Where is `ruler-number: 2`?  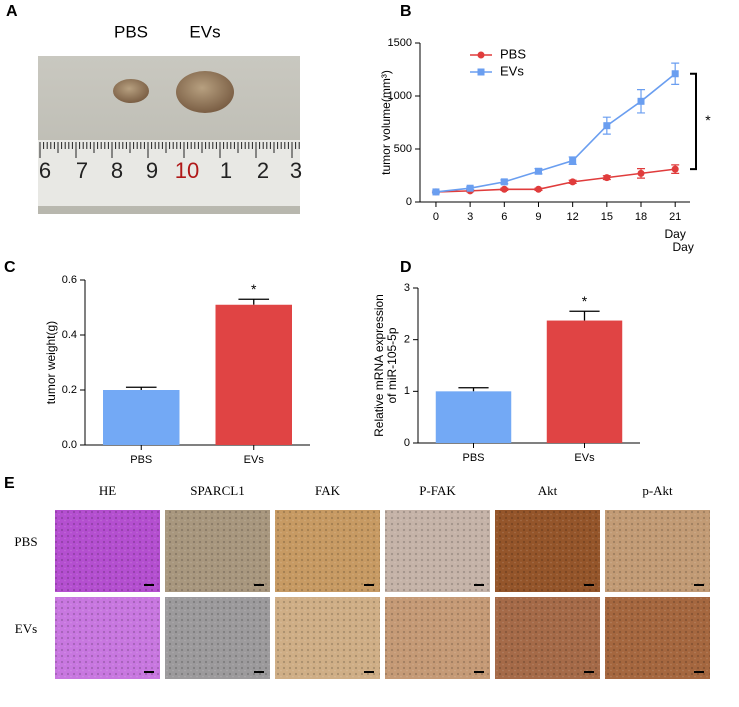
ruler-number: 2 is located at coordinates (263, 170).